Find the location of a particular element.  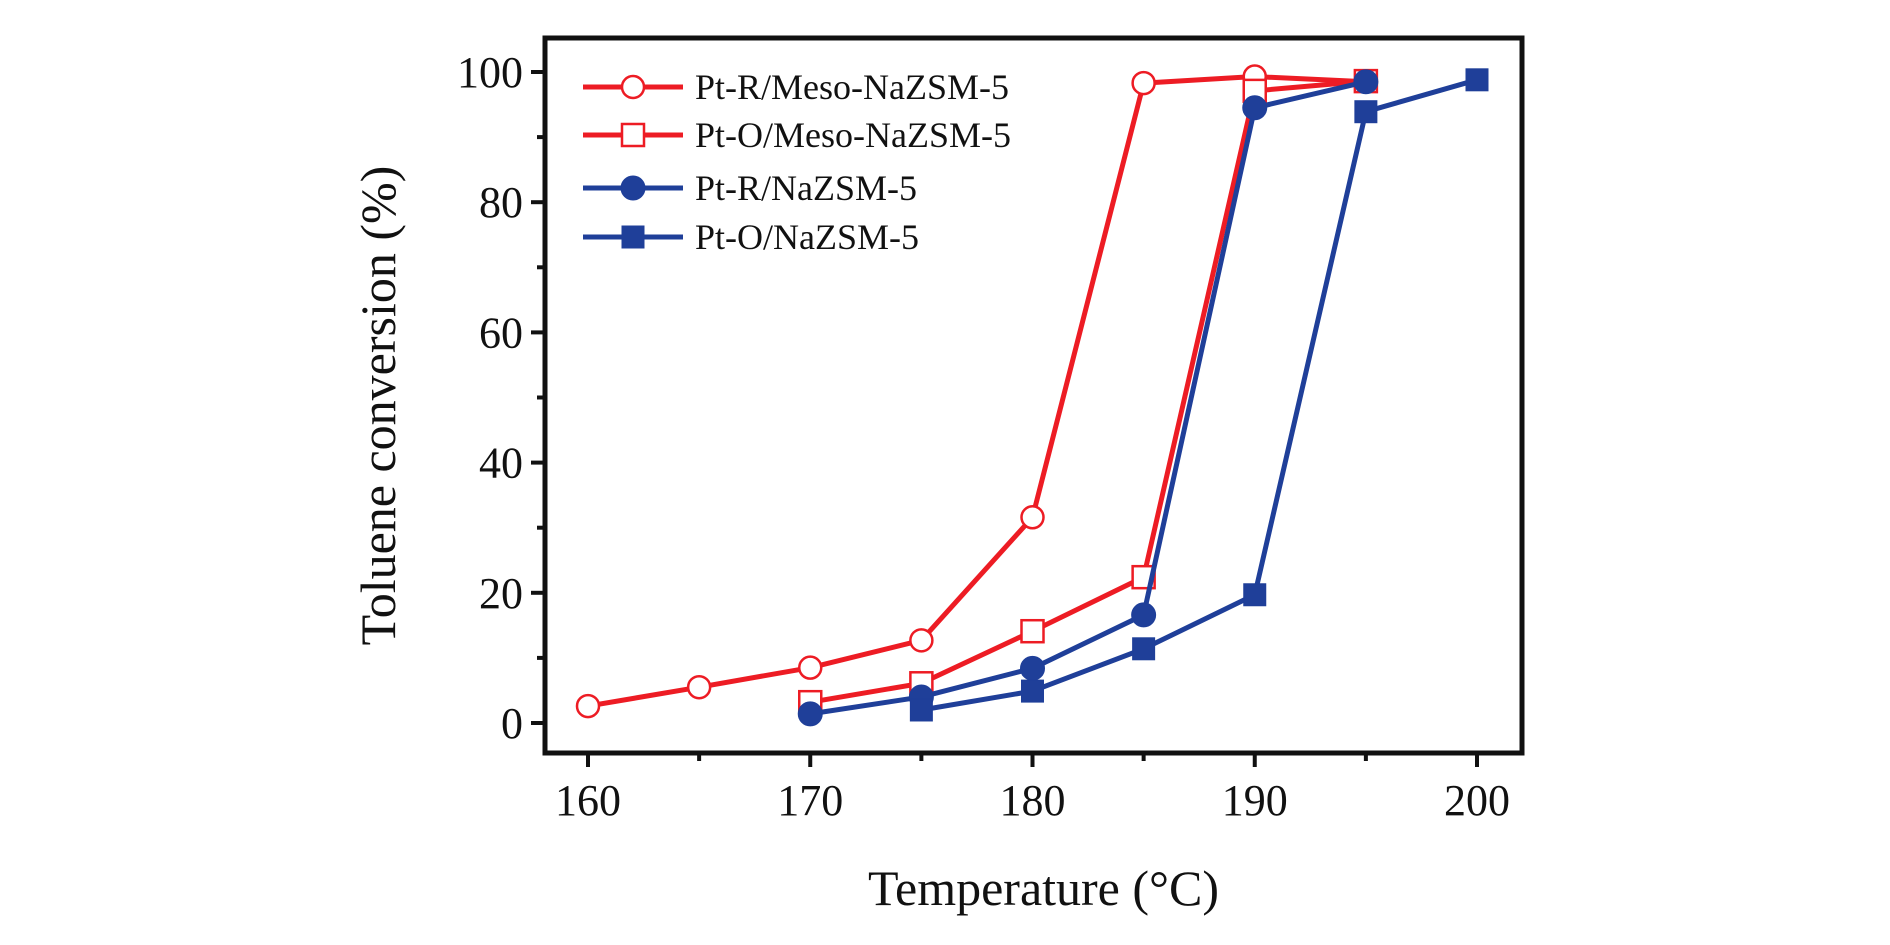

y-tick-label: 60 is located at coordinates (501, 332).